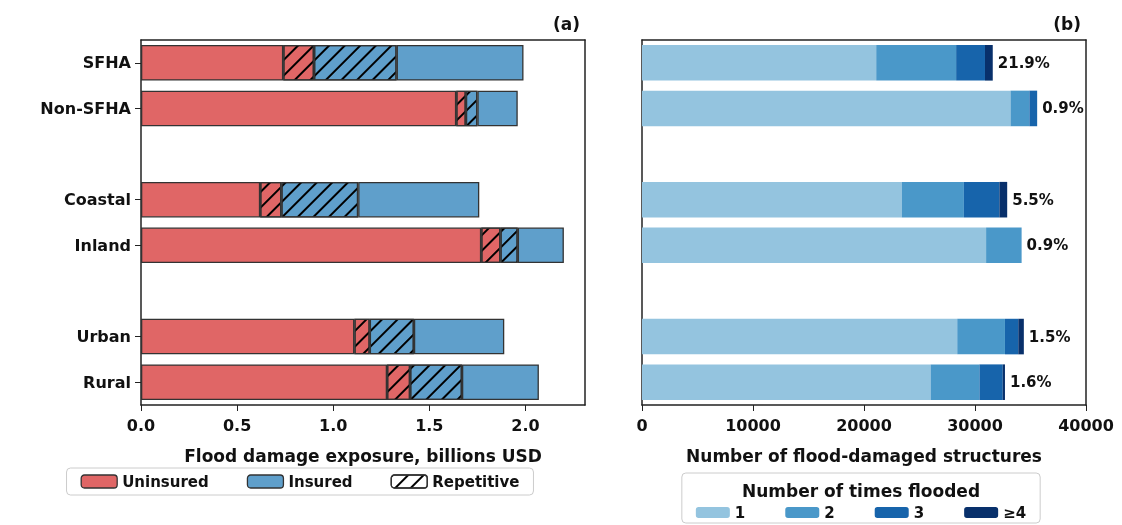  What do you see at coordinates (525, 425) in the screenshot?
I see `x-tick-label: 2.0` at bounding box center [525, 425].